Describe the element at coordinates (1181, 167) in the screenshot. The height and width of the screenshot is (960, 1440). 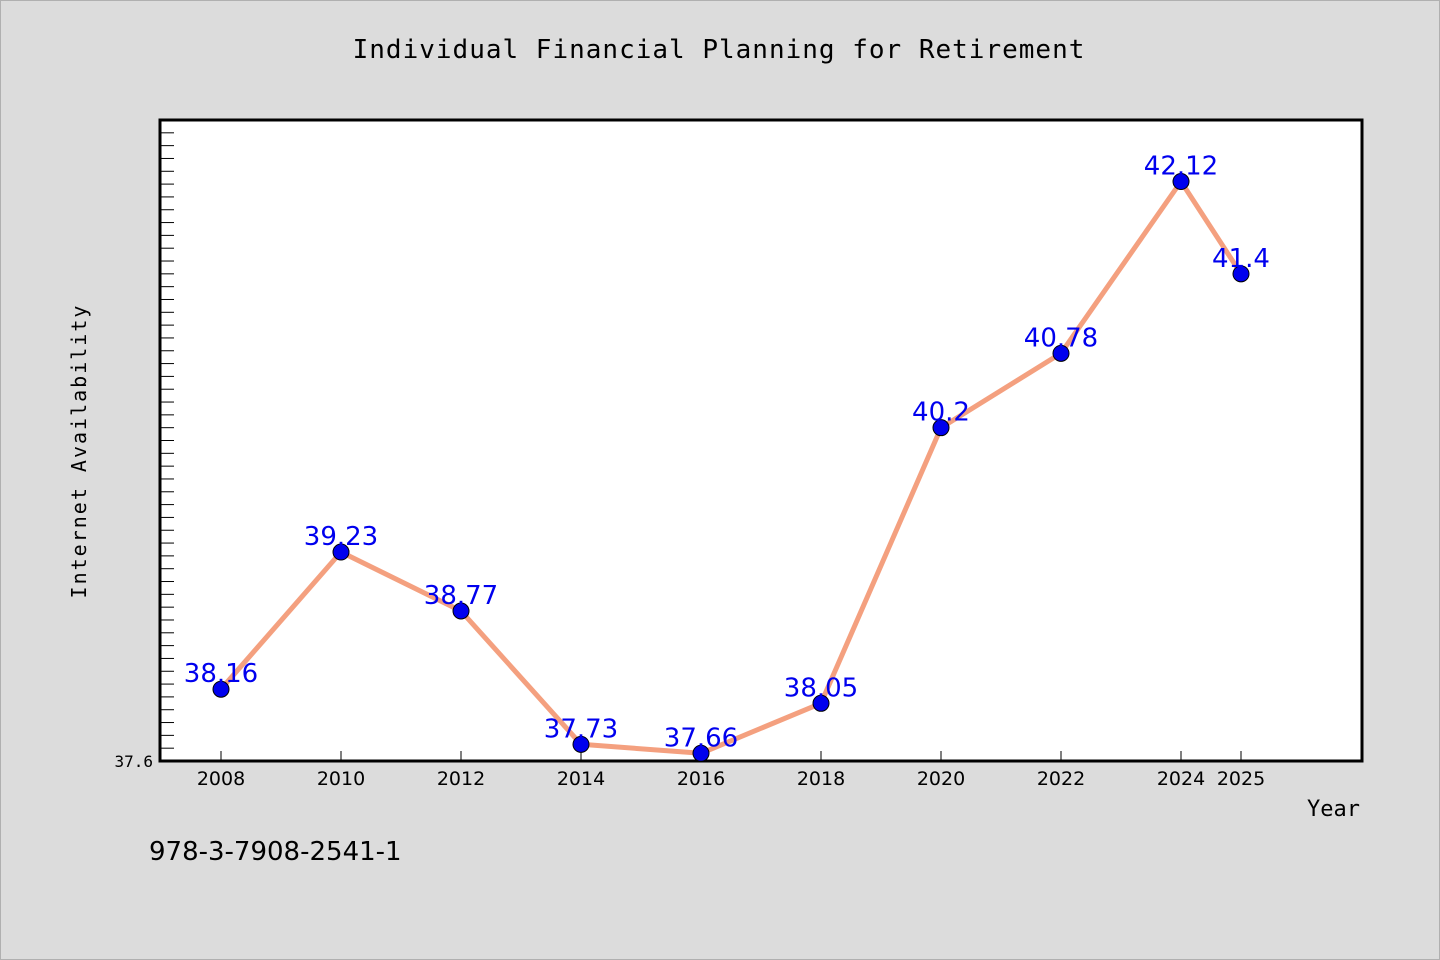
I see `data-label: 42.12` at that location.